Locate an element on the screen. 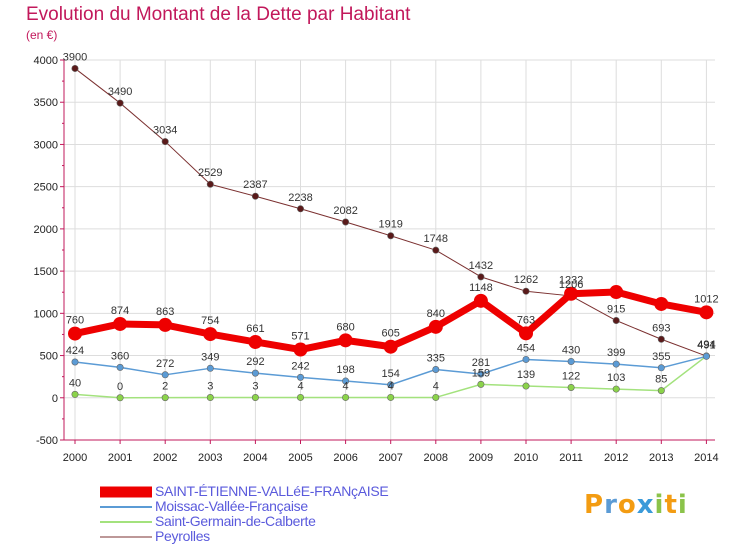 The height and width of the screenshot is (550, 750). data-label: 242 is located at coordinates (300, 366).